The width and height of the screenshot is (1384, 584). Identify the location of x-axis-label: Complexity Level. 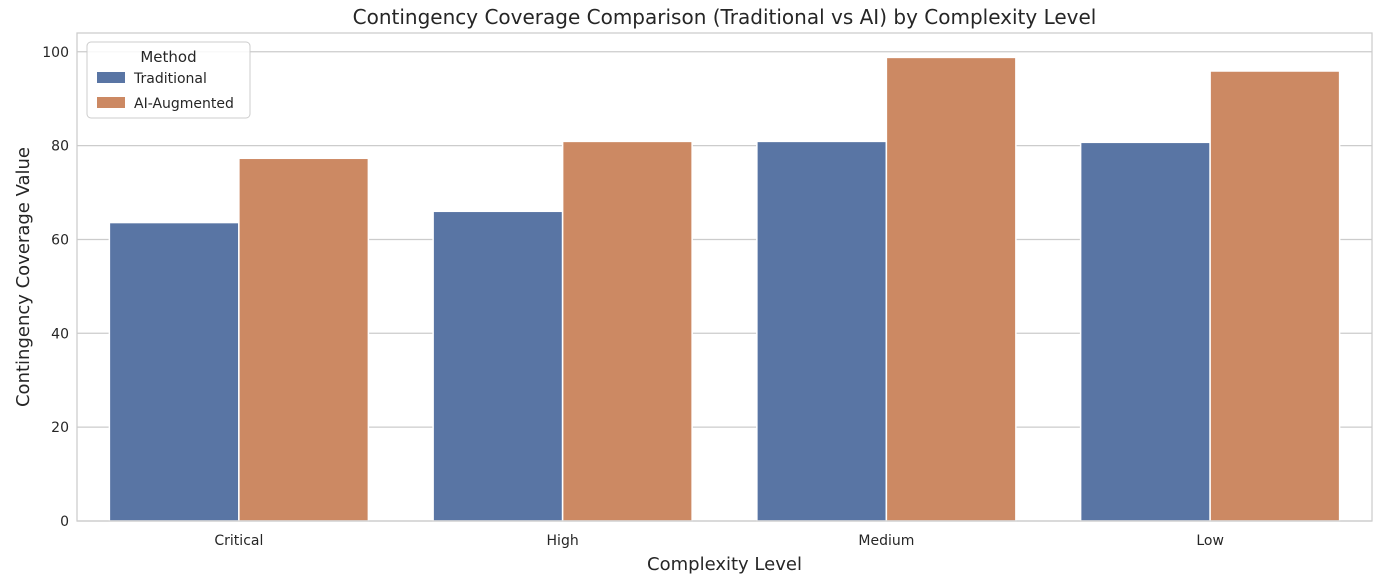
(724, 564).